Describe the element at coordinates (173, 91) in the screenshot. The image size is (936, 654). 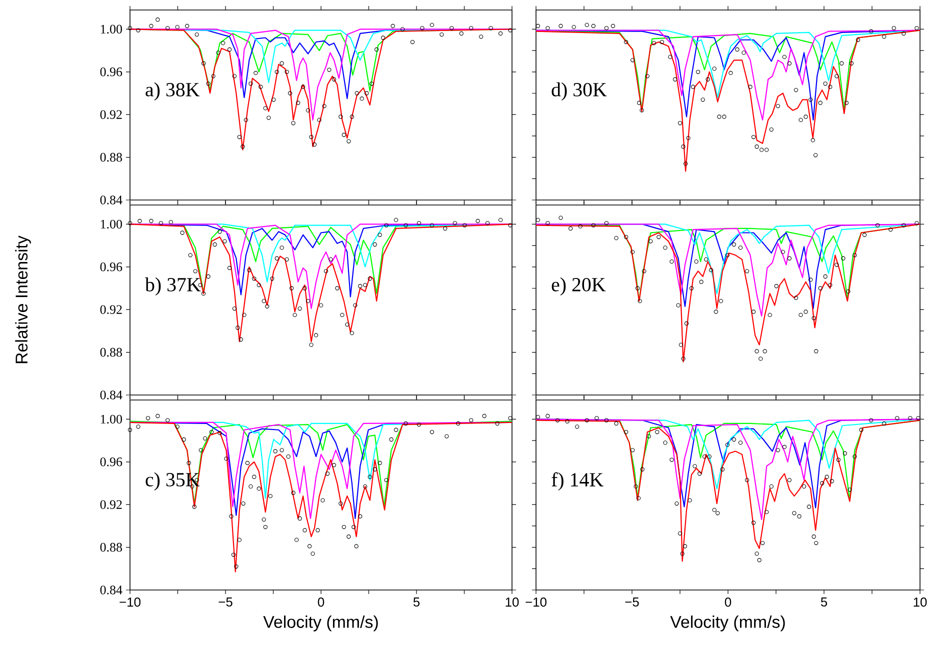
I see `text: a) 38K` at that location.